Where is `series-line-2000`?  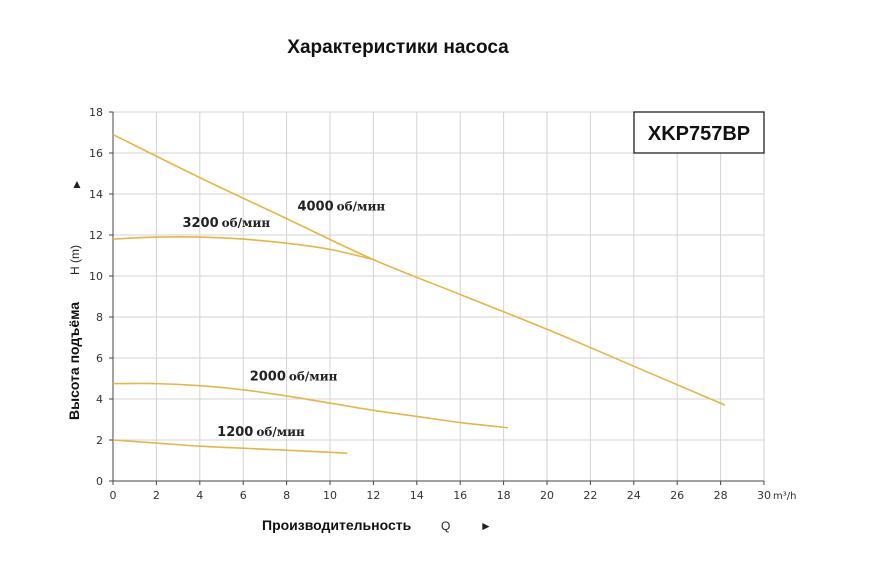 series-line-2000 is located at coordinates (310, 405).